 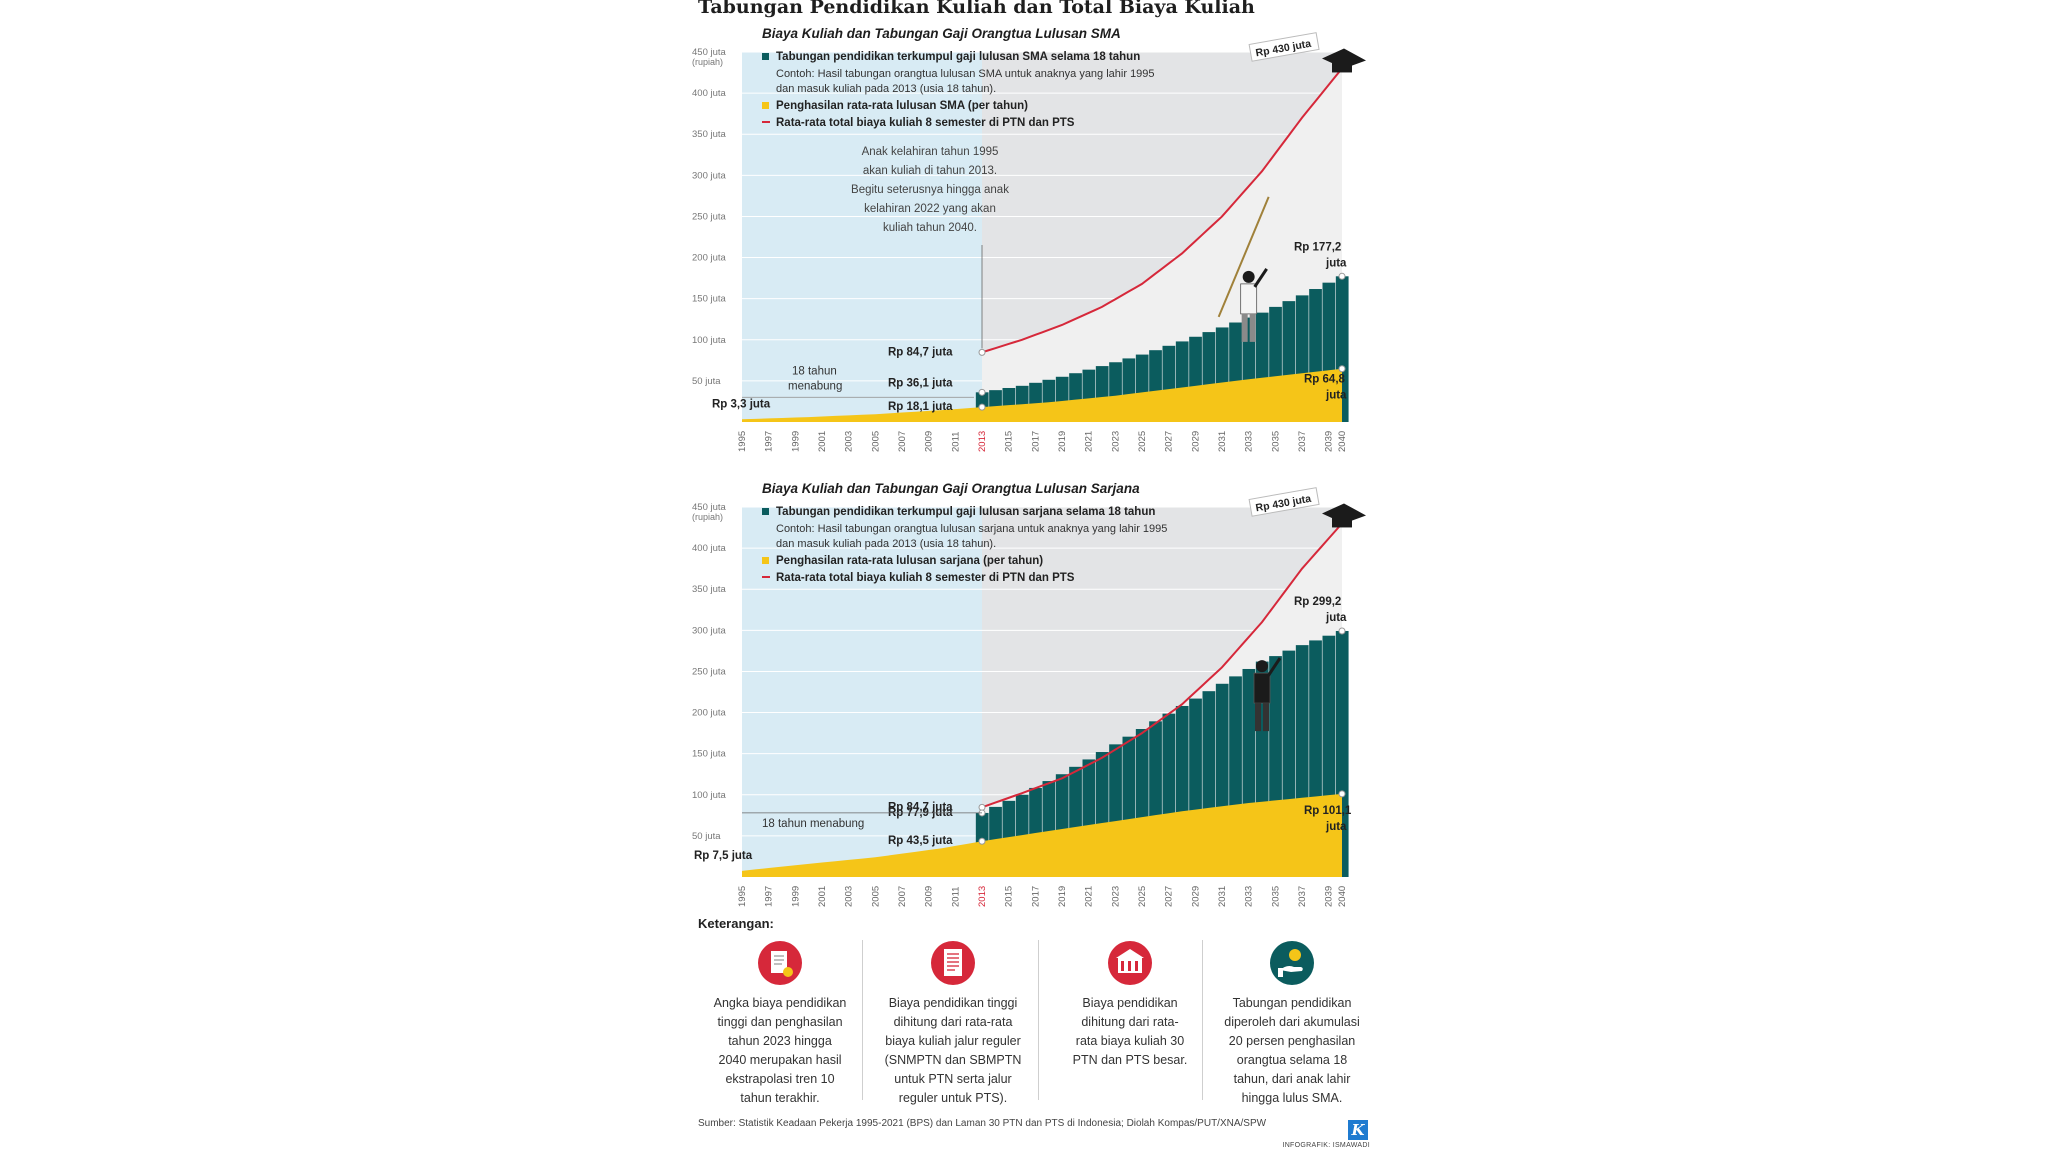 What do you see at coordinates (929, 896) in the screenshot?
I see `x-tick-label: 2009` at bounding box center [929, 896].